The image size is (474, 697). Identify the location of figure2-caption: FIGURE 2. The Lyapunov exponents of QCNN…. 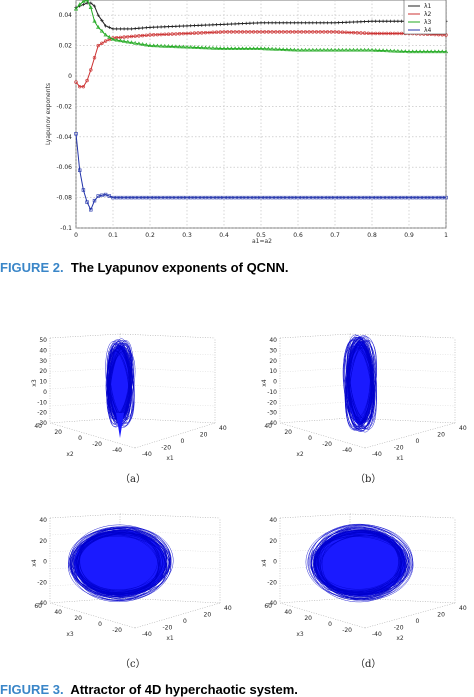
(144, 267).